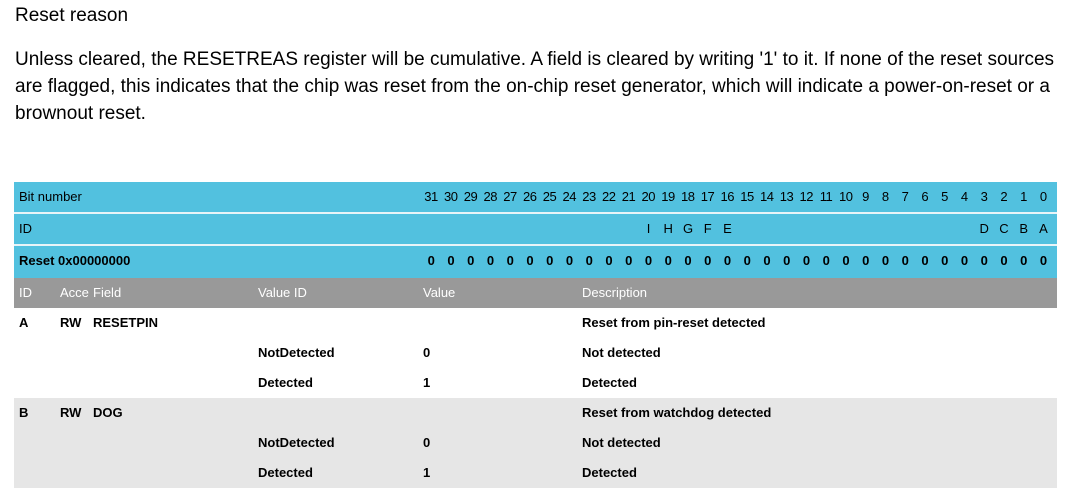  Describe the element at coordinates (615, 292) in the screenshot. I see `col-description: Description` at that location.